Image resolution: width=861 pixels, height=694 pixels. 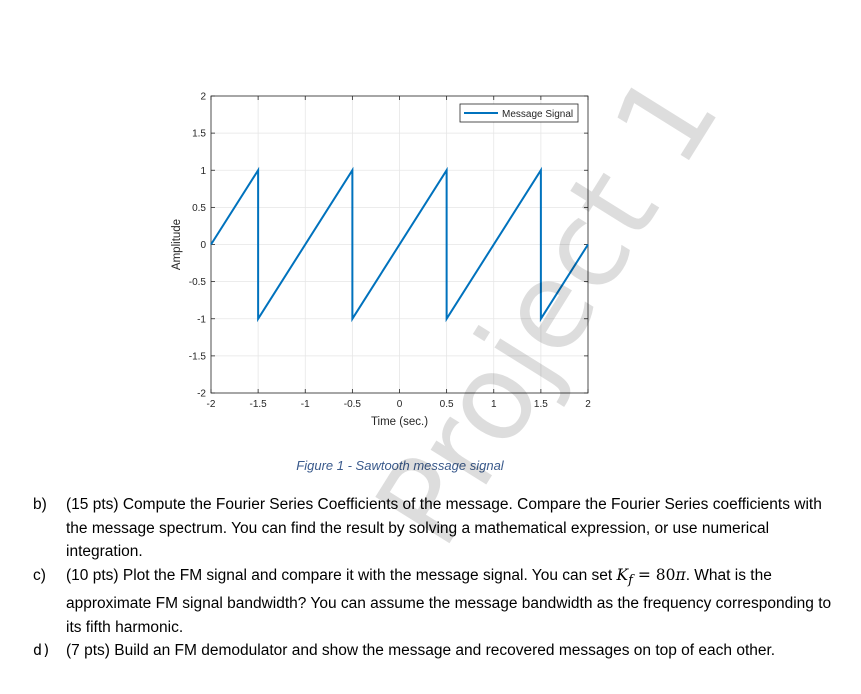 I want to click on y-tick-label: -0.5, so click(x=198, y=282).